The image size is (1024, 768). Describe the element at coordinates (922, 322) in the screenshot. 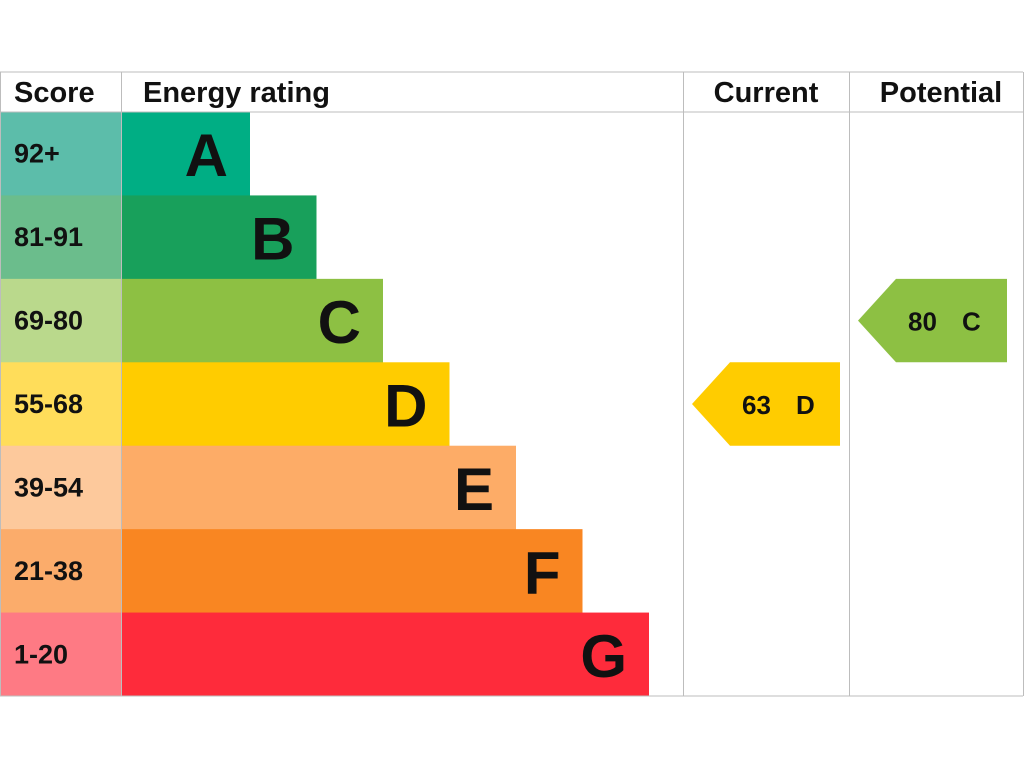

I see `potential-value: 80` at that location.